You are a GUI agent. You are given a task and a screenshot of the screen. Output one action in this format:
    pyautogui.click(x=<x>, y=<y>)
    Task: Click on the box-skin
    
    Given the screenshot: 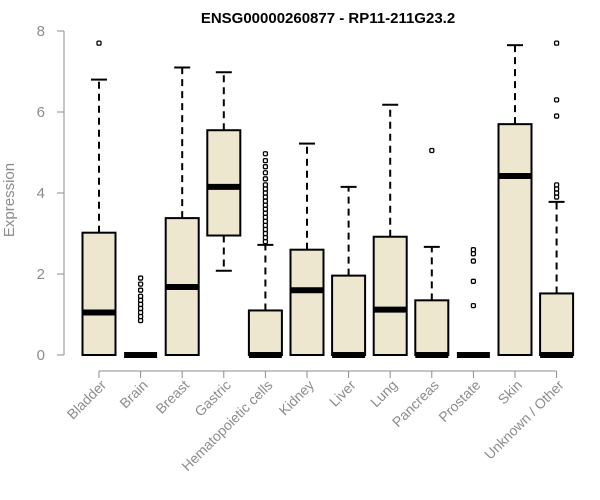 What is the action you would take?
    pyautogui.click(x=515, y=200)
    